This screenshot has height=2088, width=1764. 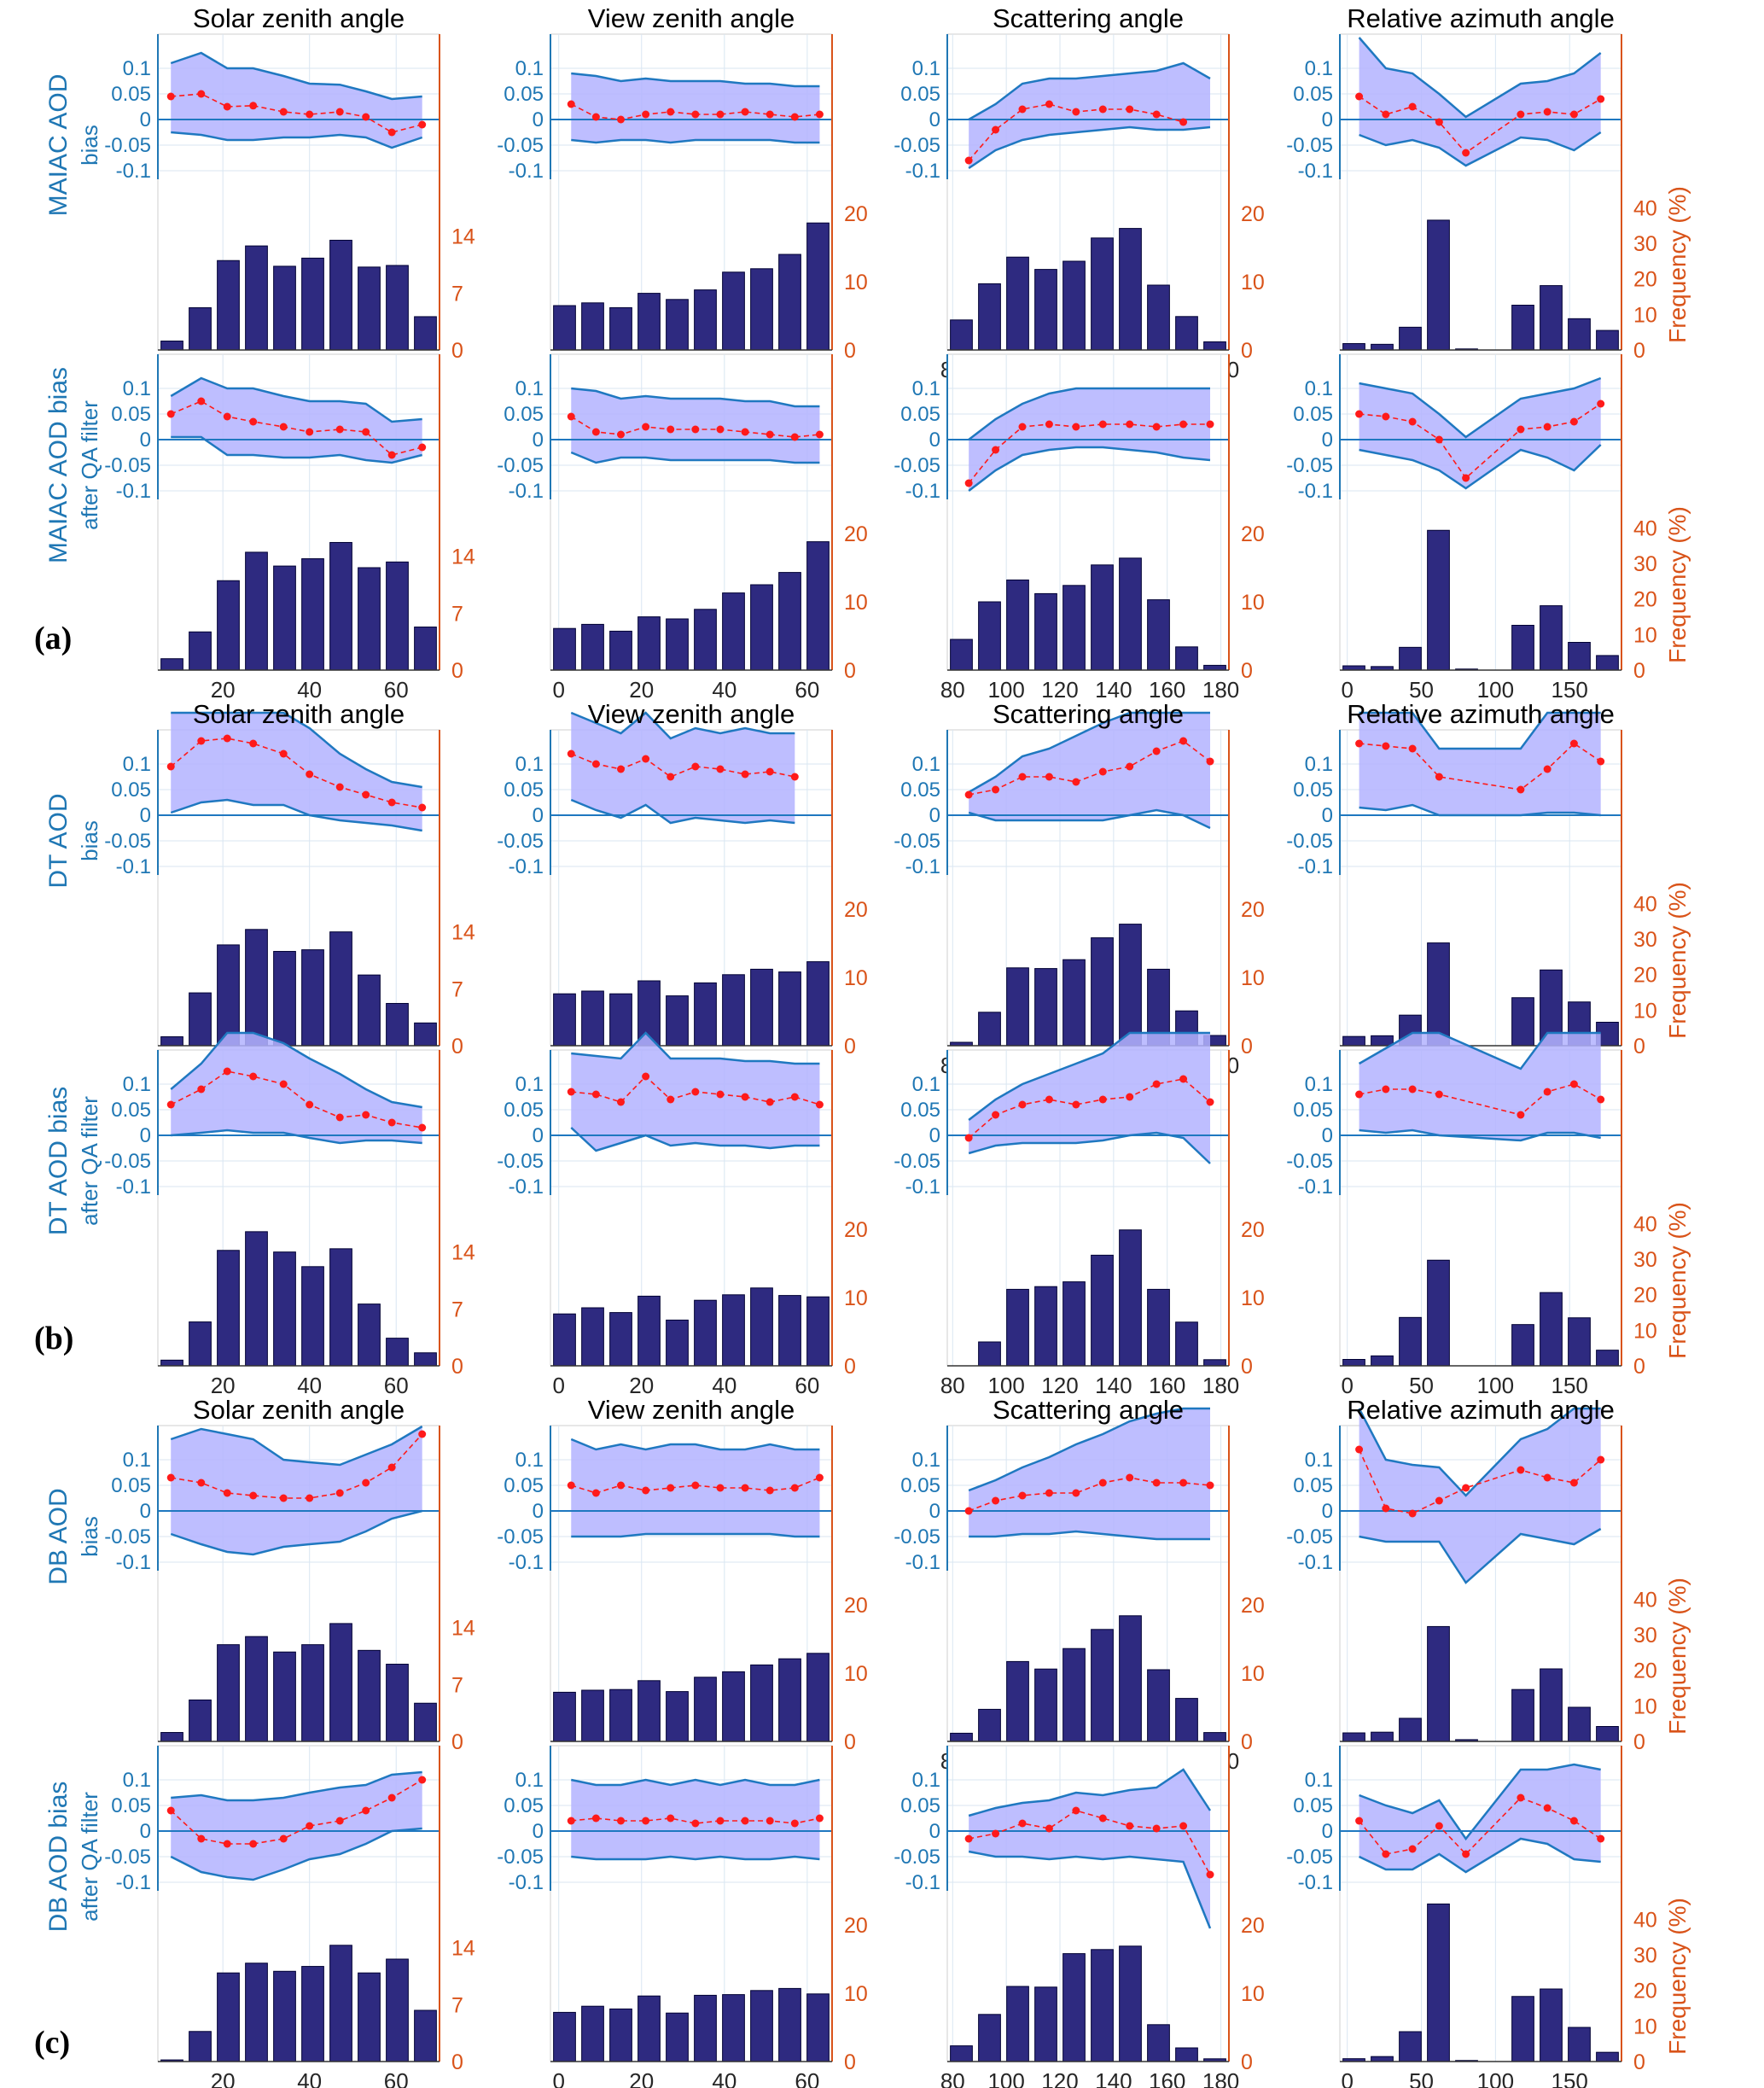 What do you see at coordinates (59, 145) in the screenshot?
I see `row-label-line-1: MAIAC AOD` at bounding box center [59, 145].